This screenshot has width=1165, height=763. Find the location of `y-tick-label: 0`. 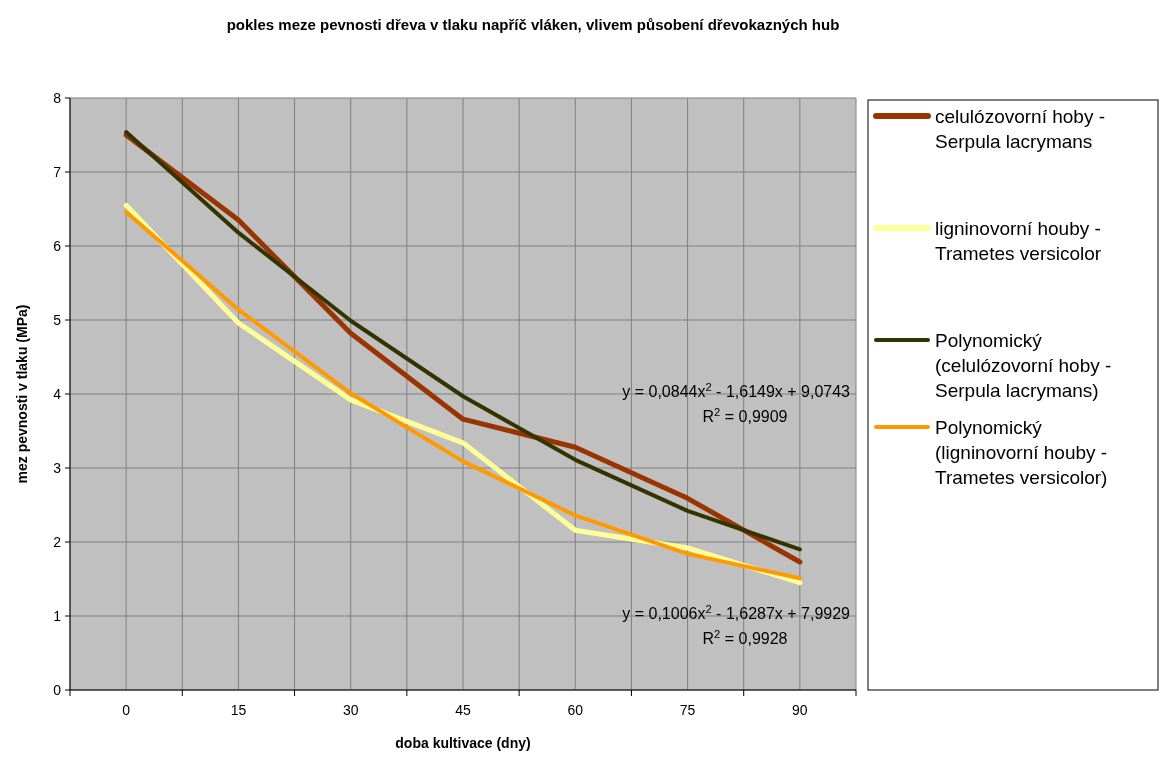

y-tick-label: 0 is located at coordinates (57, 690).